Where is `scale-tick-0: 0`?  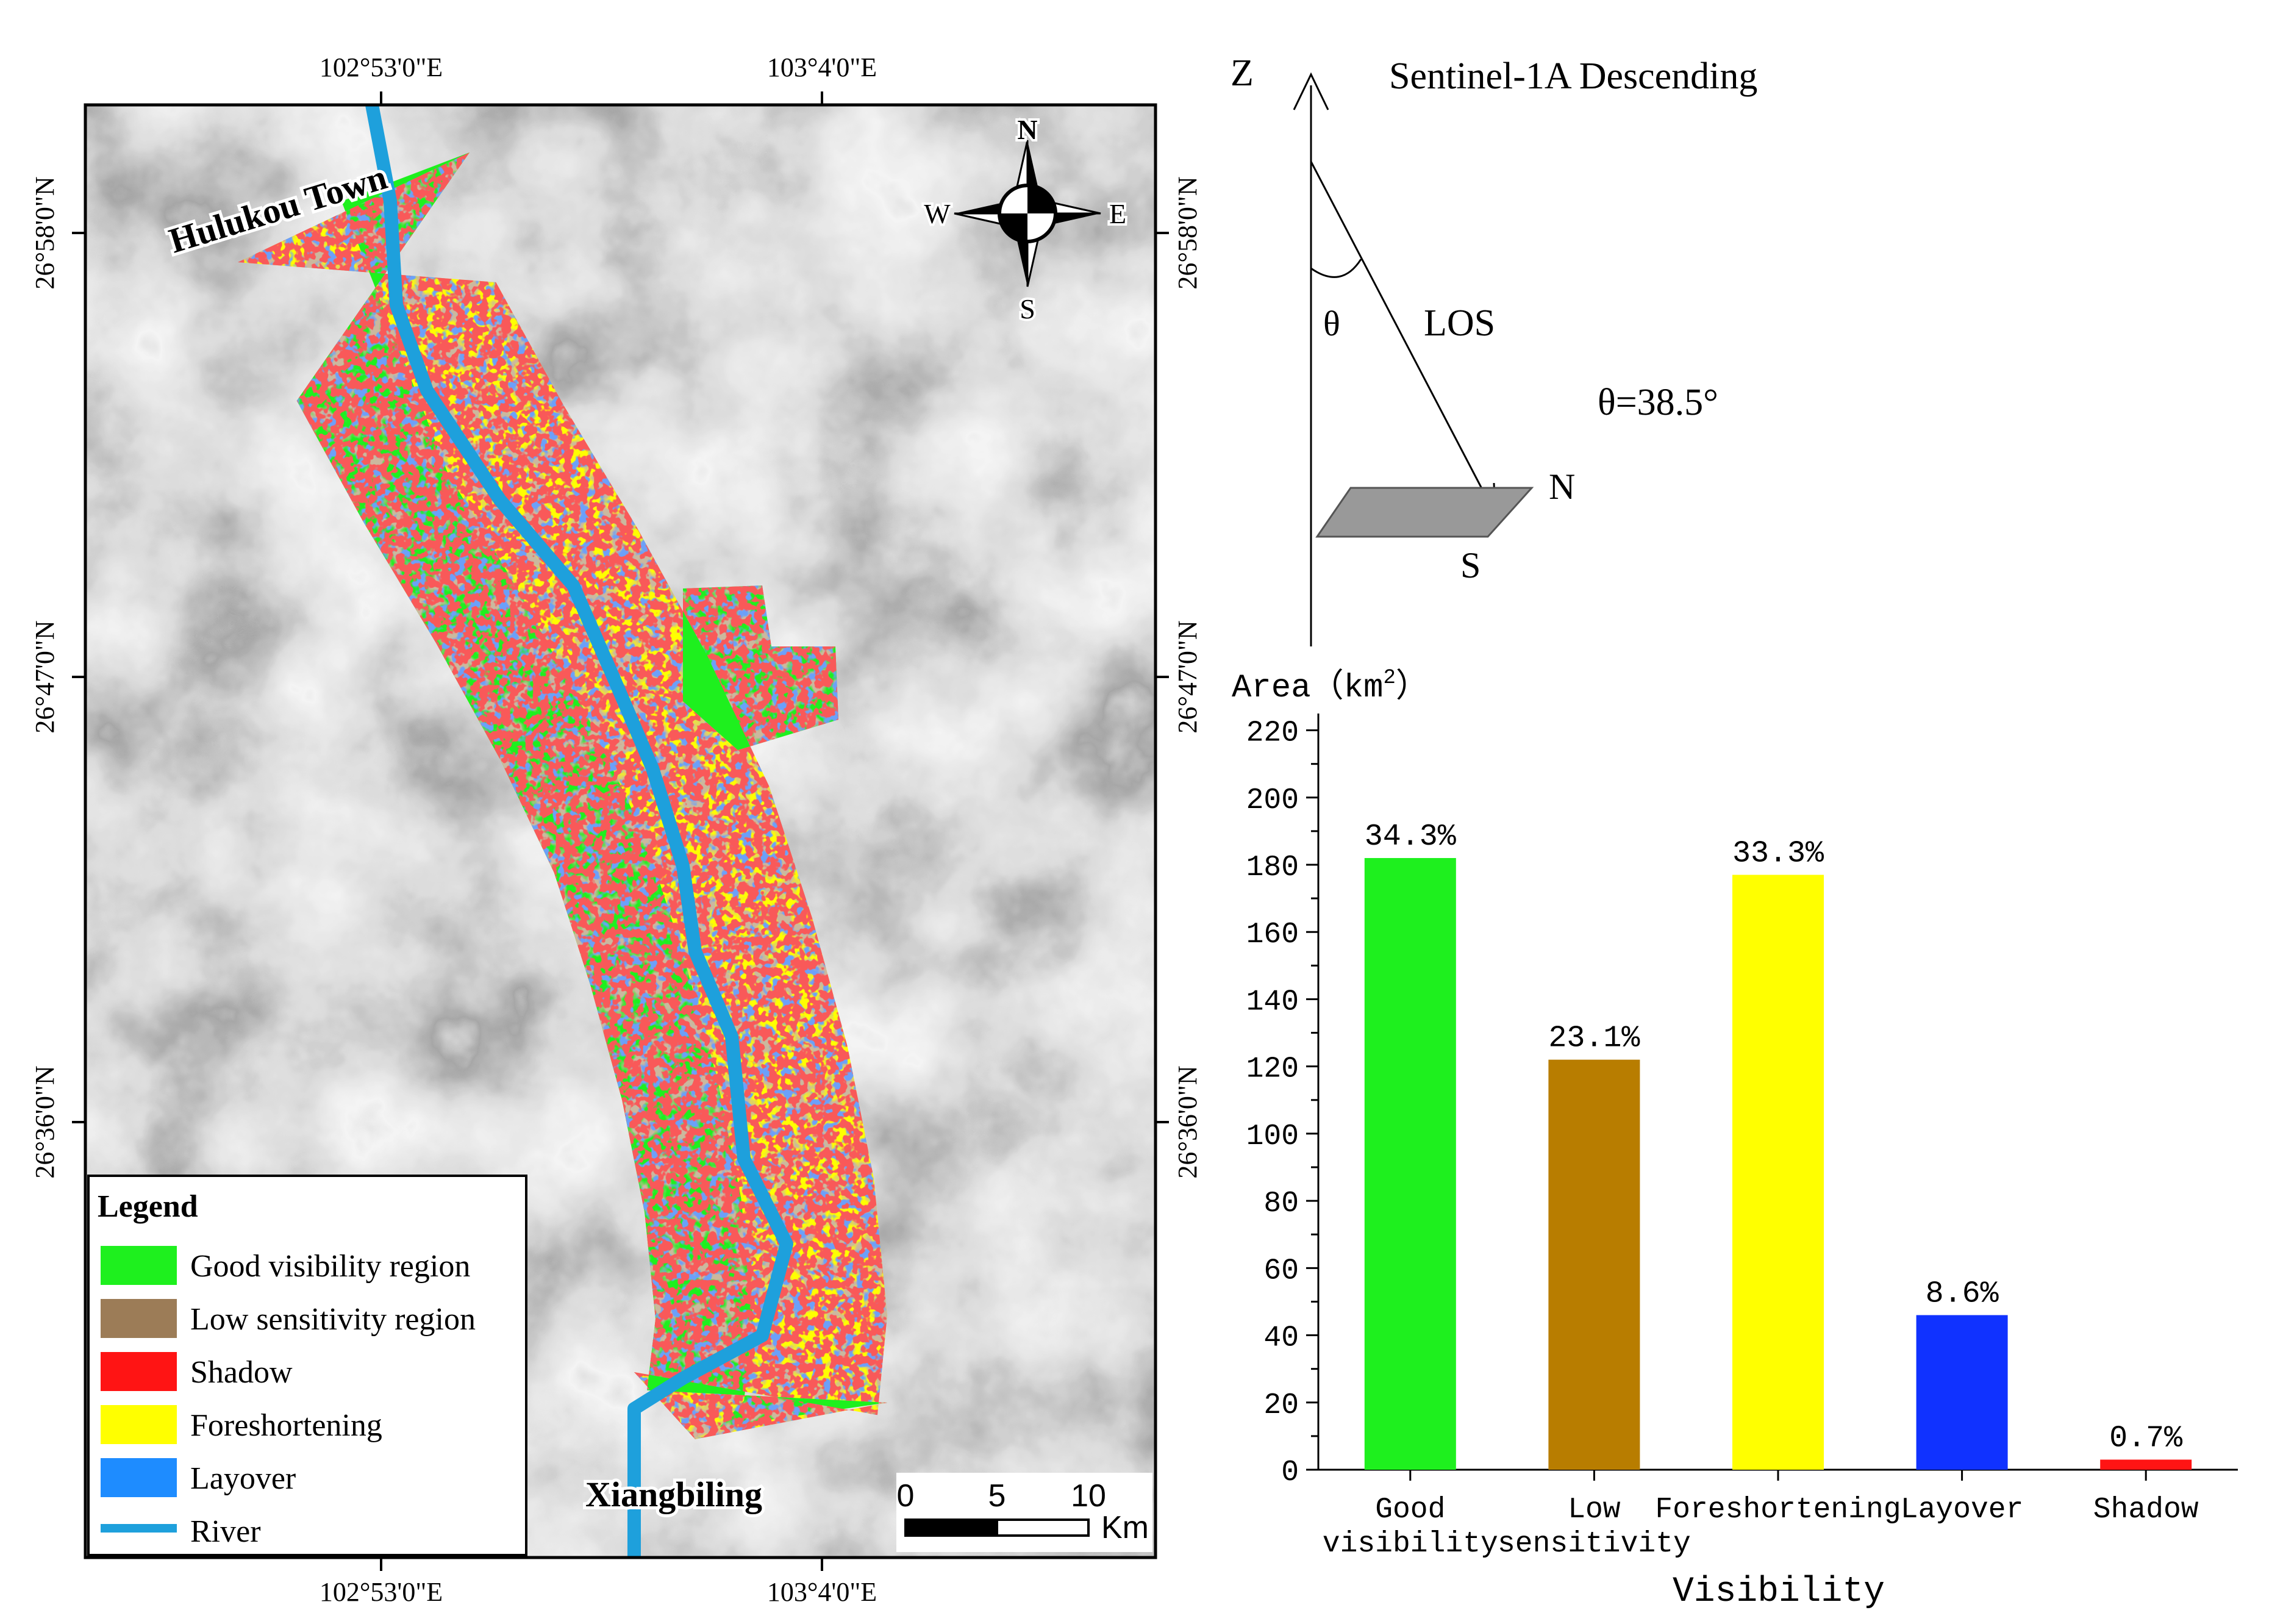
scale-tick-0: 0 is located at coordinates (906, 1496).